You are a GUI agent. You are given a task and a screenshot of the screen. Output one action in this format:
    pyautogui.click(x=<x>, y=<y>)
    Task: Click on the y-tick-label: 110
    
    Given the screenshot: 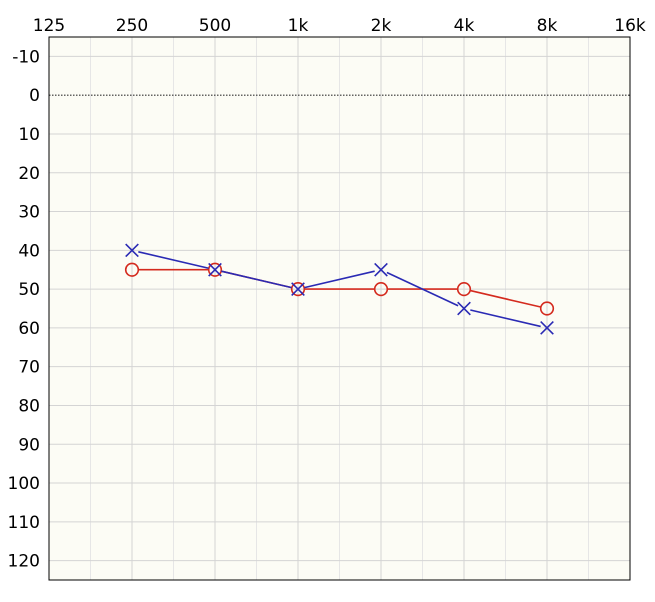 What is the action you would take?
    pyautogui.click(x=24, y=523)
    